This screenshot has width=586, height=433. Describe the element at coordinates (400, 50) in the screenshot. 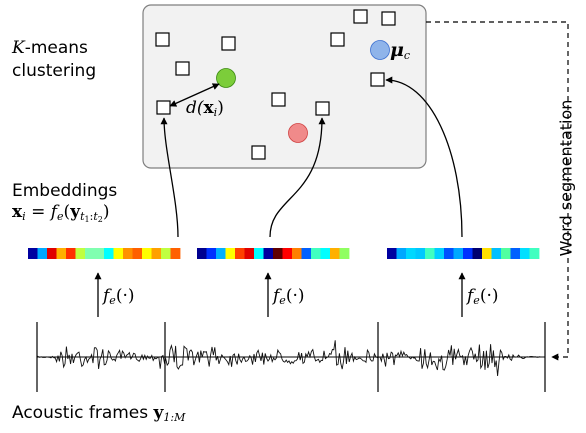

I see `mu-c-label: μc` at that location.